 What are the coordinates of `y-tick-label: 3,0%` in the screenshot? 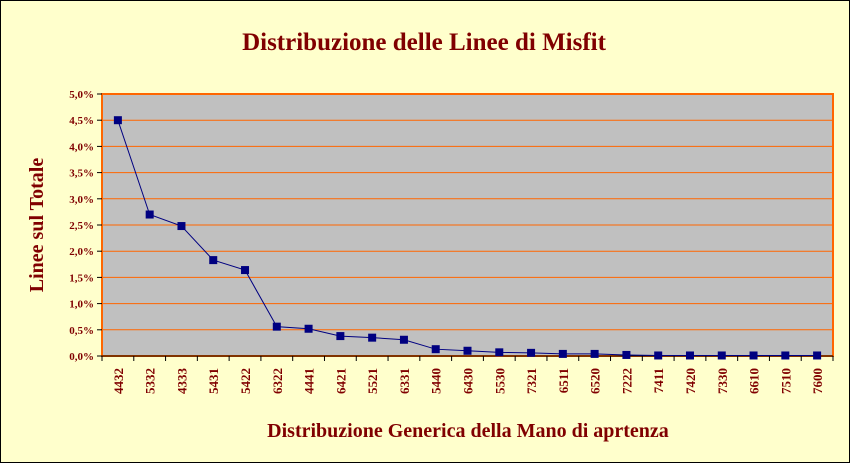 It's located at (81, 200).